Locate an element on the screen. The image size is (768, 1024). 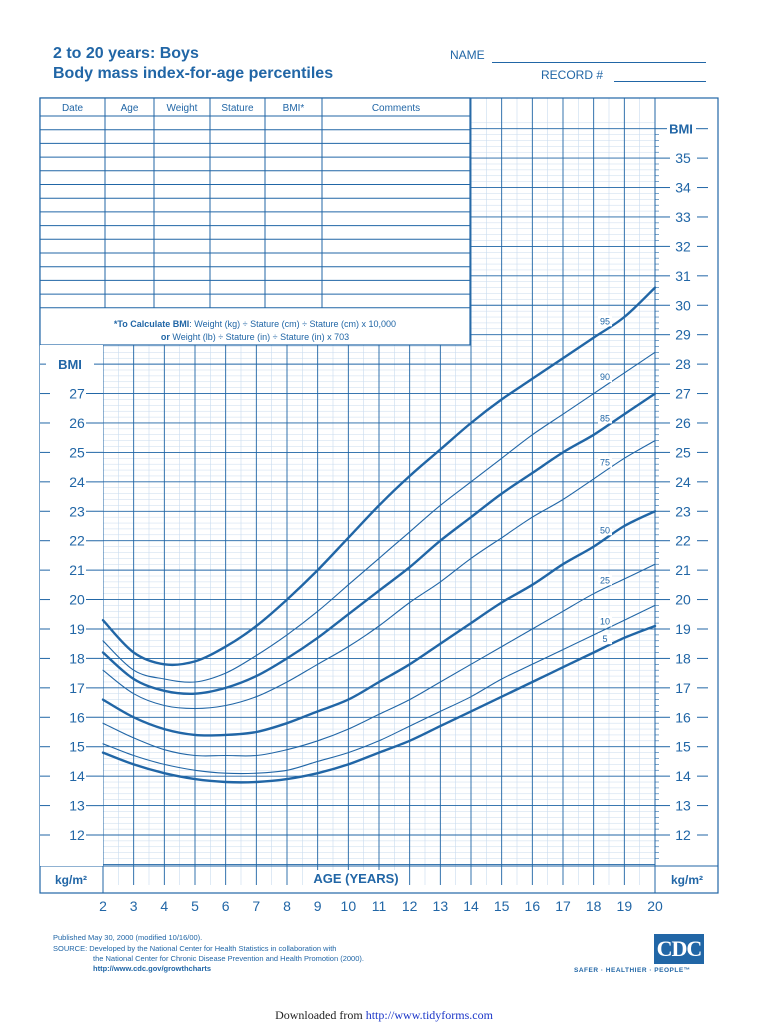
y-tick-label-left: 21 is located at coordinates (77, 570).